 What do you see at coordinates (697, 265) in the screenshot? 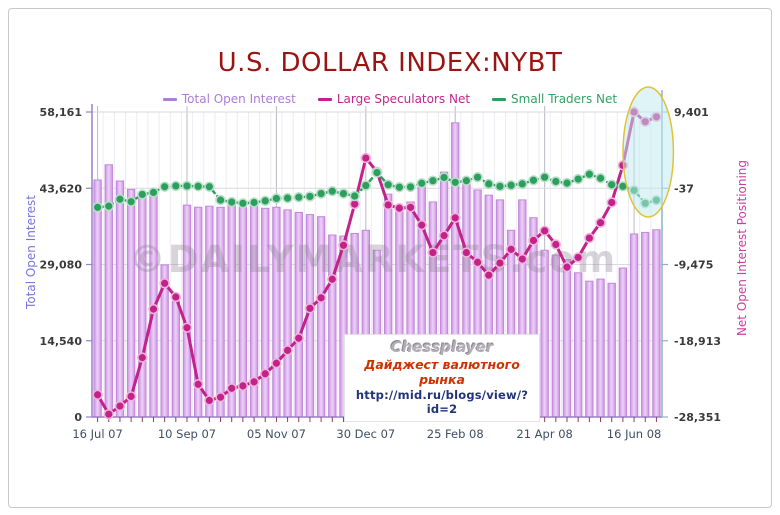
I see `y-axis-labels-right: 9,401 -37 -9,475 -18,913 -28,351` at bounding box center [697, 265].